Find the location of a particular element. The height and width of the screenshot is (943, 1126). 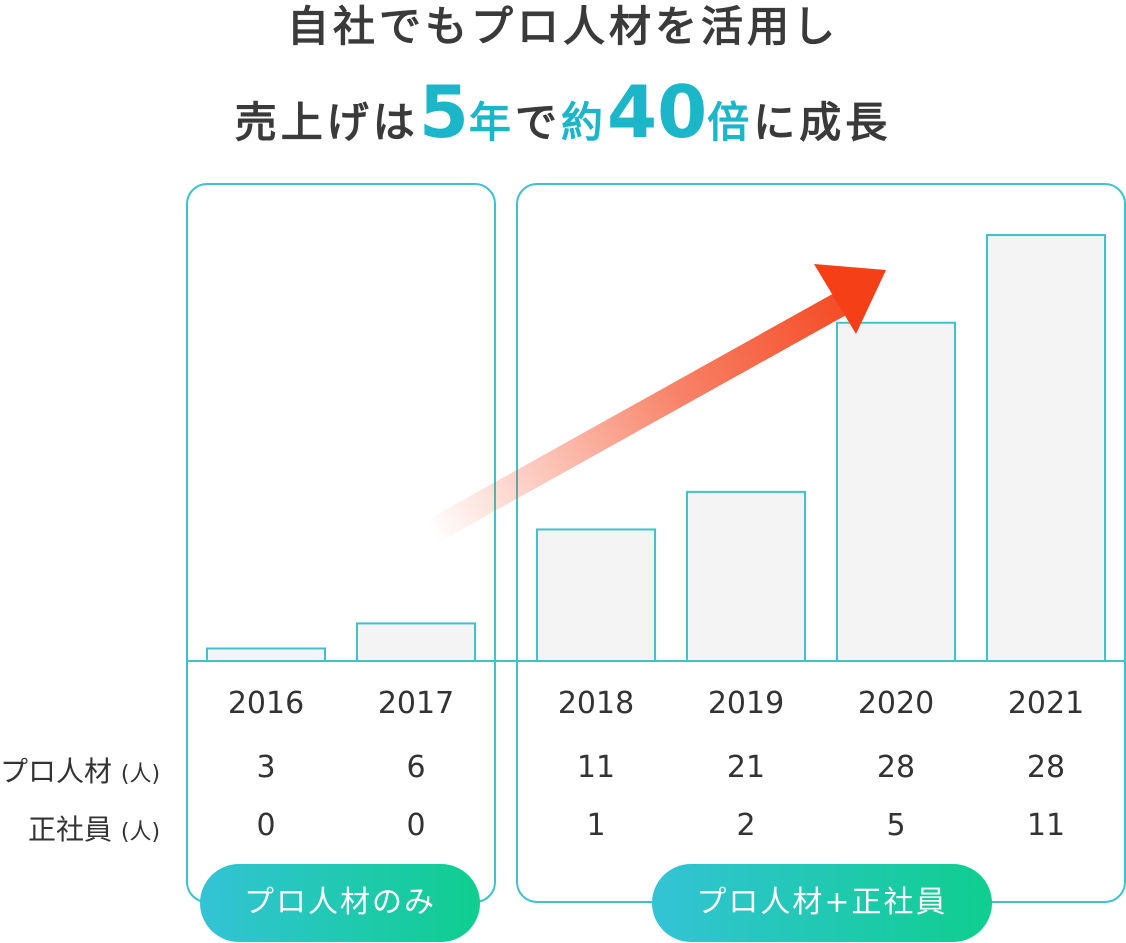

row-label-pro-talent: プロ人材 (人) is located at coordinates (80, 770).